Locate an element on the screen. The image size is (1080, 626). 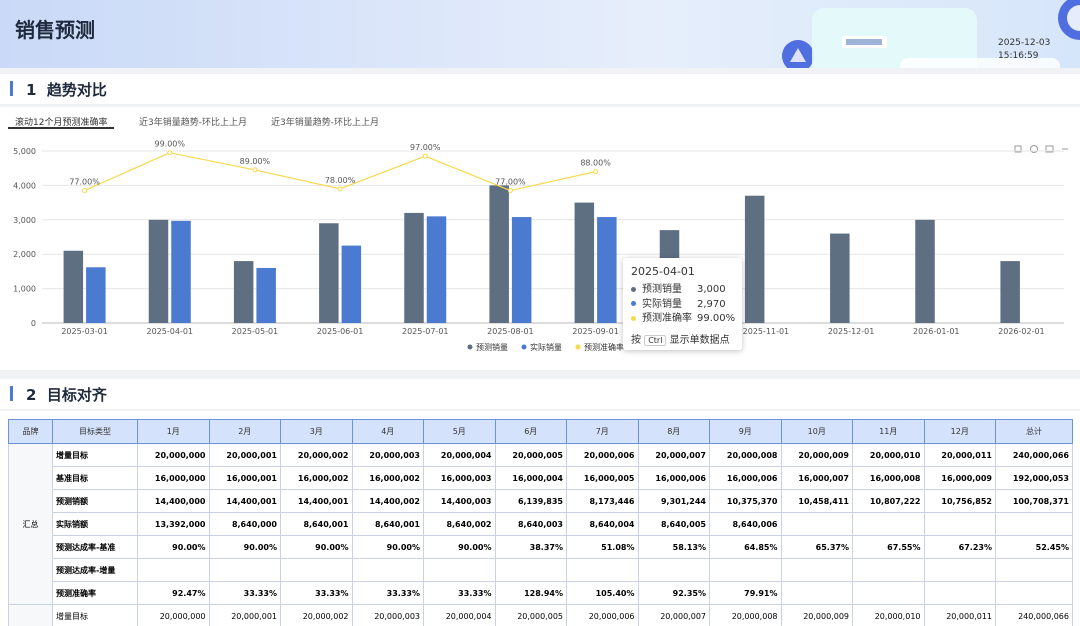
column-header: 1月 is located at coordinates (173, 431).